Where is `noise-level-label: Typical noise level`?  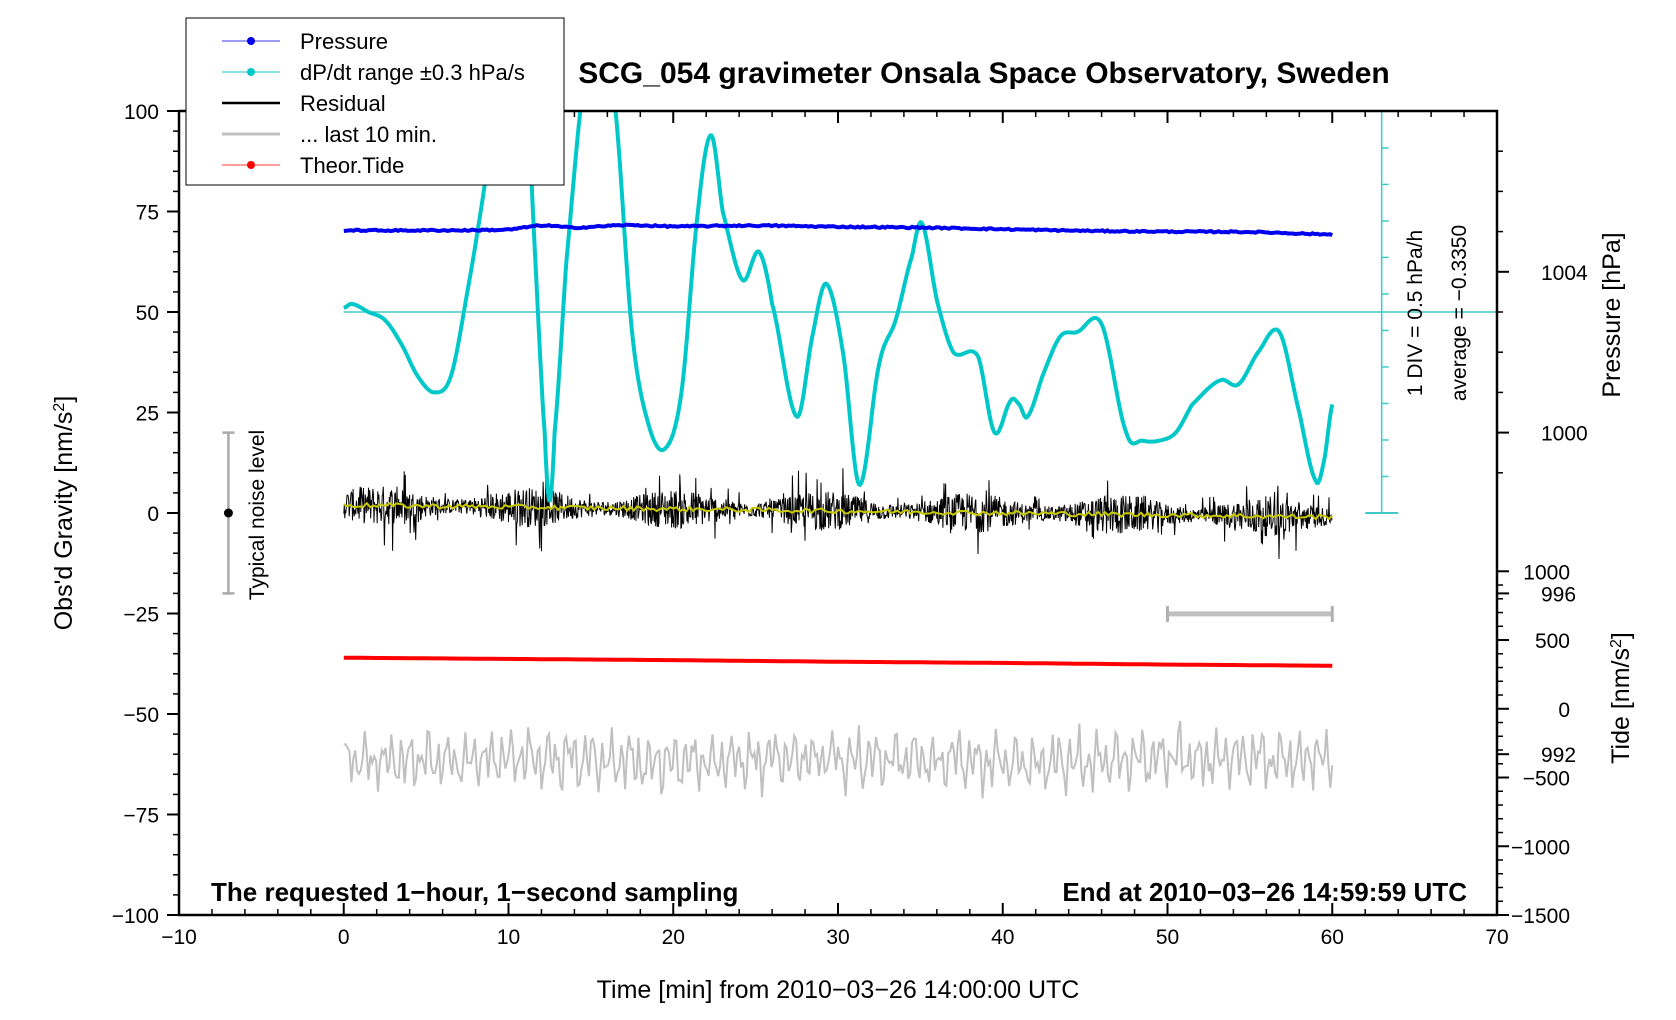 noise-level-label: Typical noise level is located at coordinates (257, 515).